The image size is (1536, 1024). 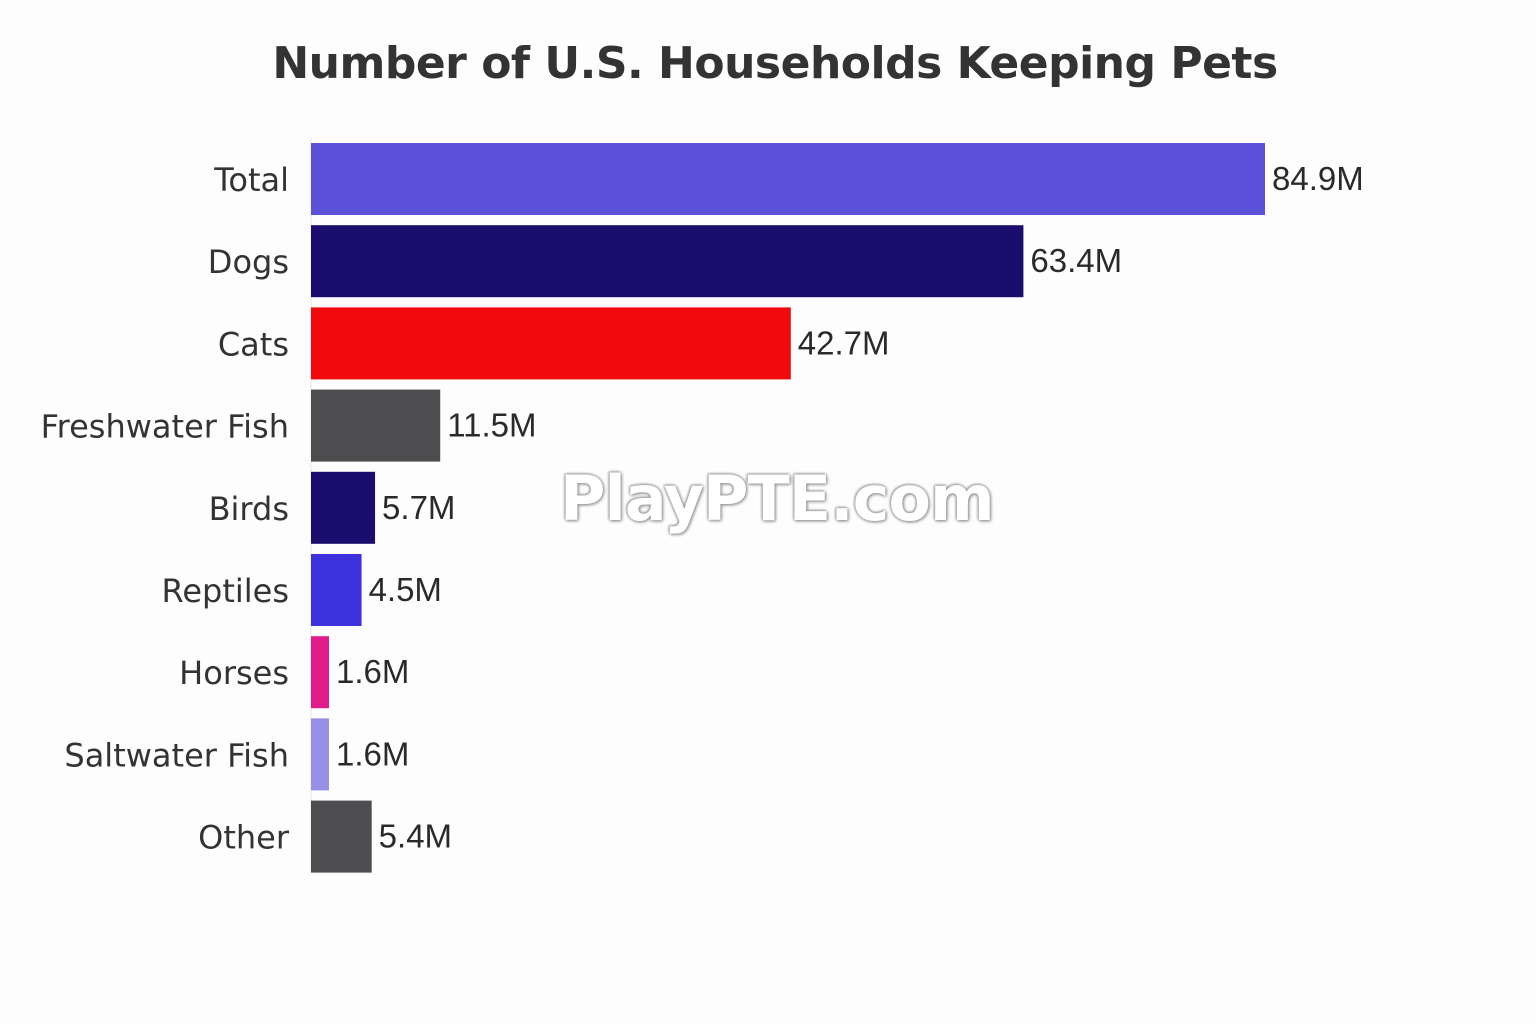 What do you see at coordinates (248, 262) in the screenshot?
I see `category-label: Dogs` at bounding box center [248, 262].